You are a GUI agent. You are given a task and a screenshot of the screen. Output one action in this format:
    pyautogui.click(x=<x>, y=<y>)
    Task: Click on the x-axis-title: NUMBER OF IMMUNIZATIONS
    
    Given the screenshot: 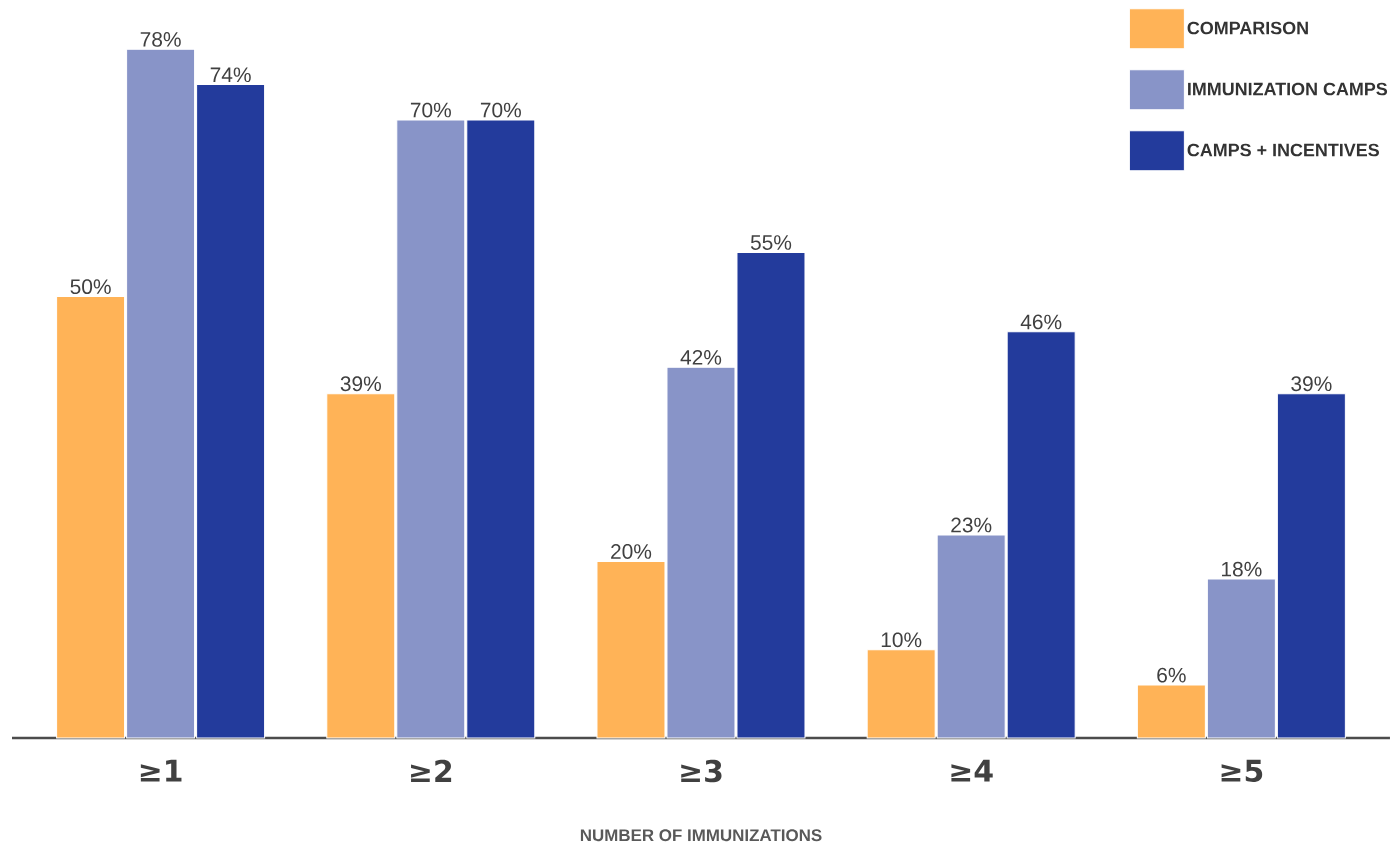 What is the action you would take?
    pyautogui.click(x=701, y=835)
    